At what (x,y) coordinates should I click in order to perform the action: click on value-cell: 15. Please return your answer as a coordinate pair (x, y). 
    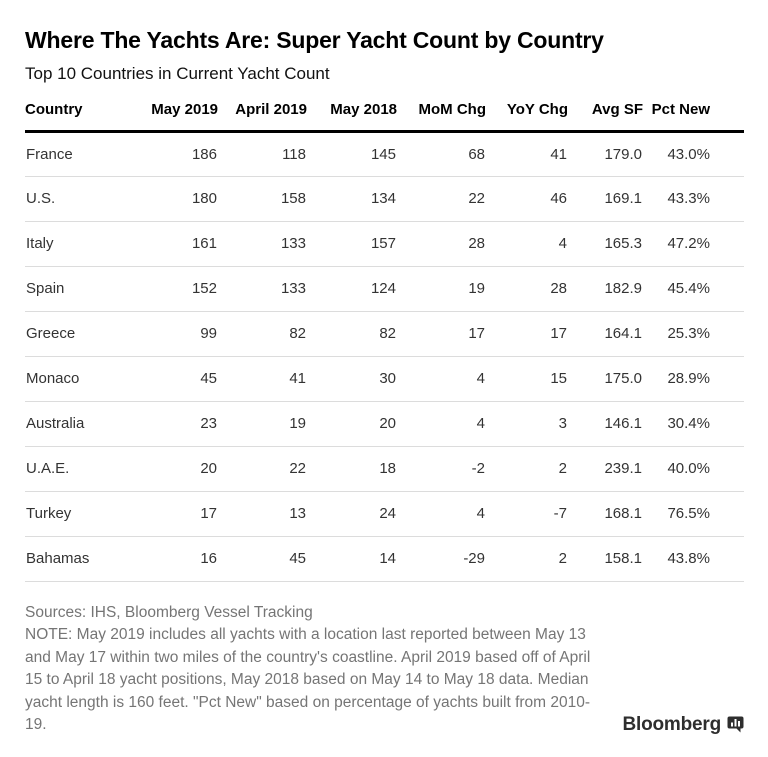
    Looking at the image, I should click on (527, 379).